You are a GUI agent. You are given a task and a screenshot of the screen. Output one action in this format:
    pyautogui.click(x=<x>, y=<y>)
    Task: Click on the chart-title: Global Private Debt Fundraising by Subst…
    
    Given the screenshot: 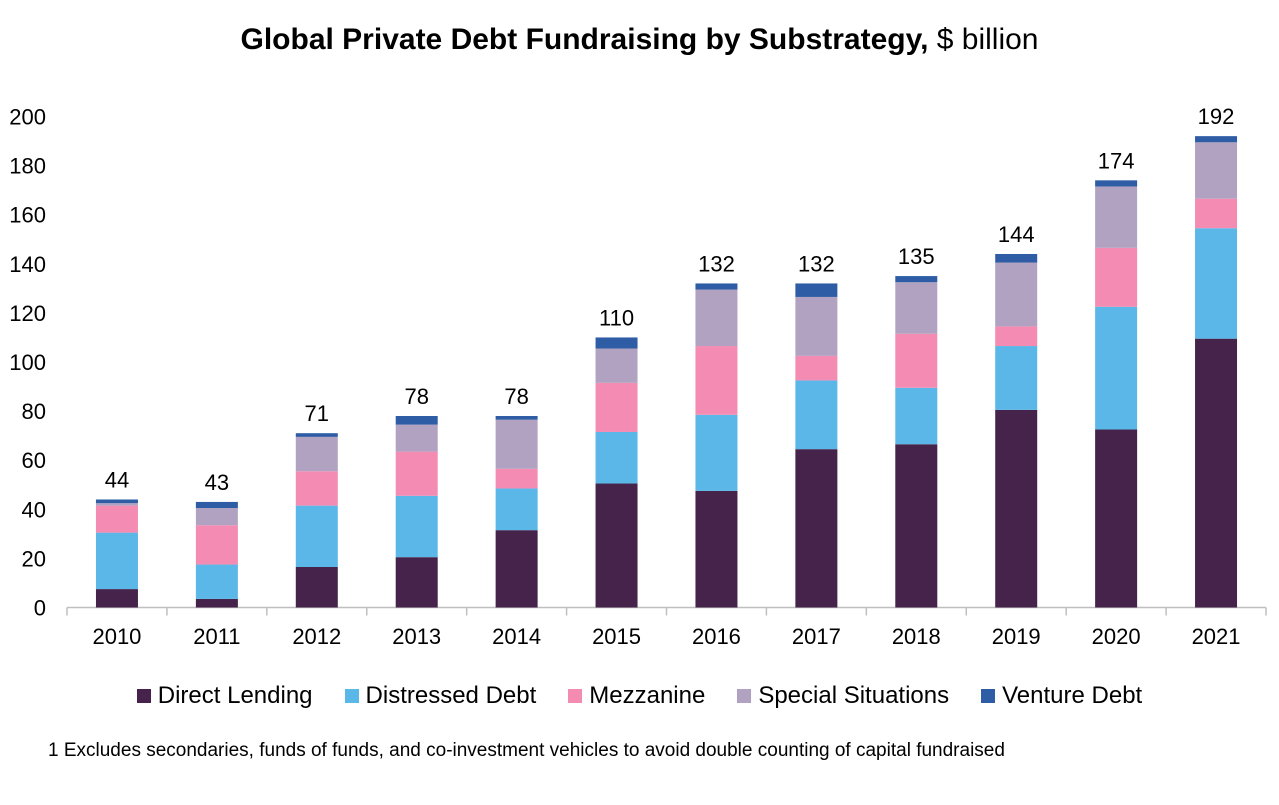 What is the action you would take?
    pyautogui.click(x=639, y=40)
    